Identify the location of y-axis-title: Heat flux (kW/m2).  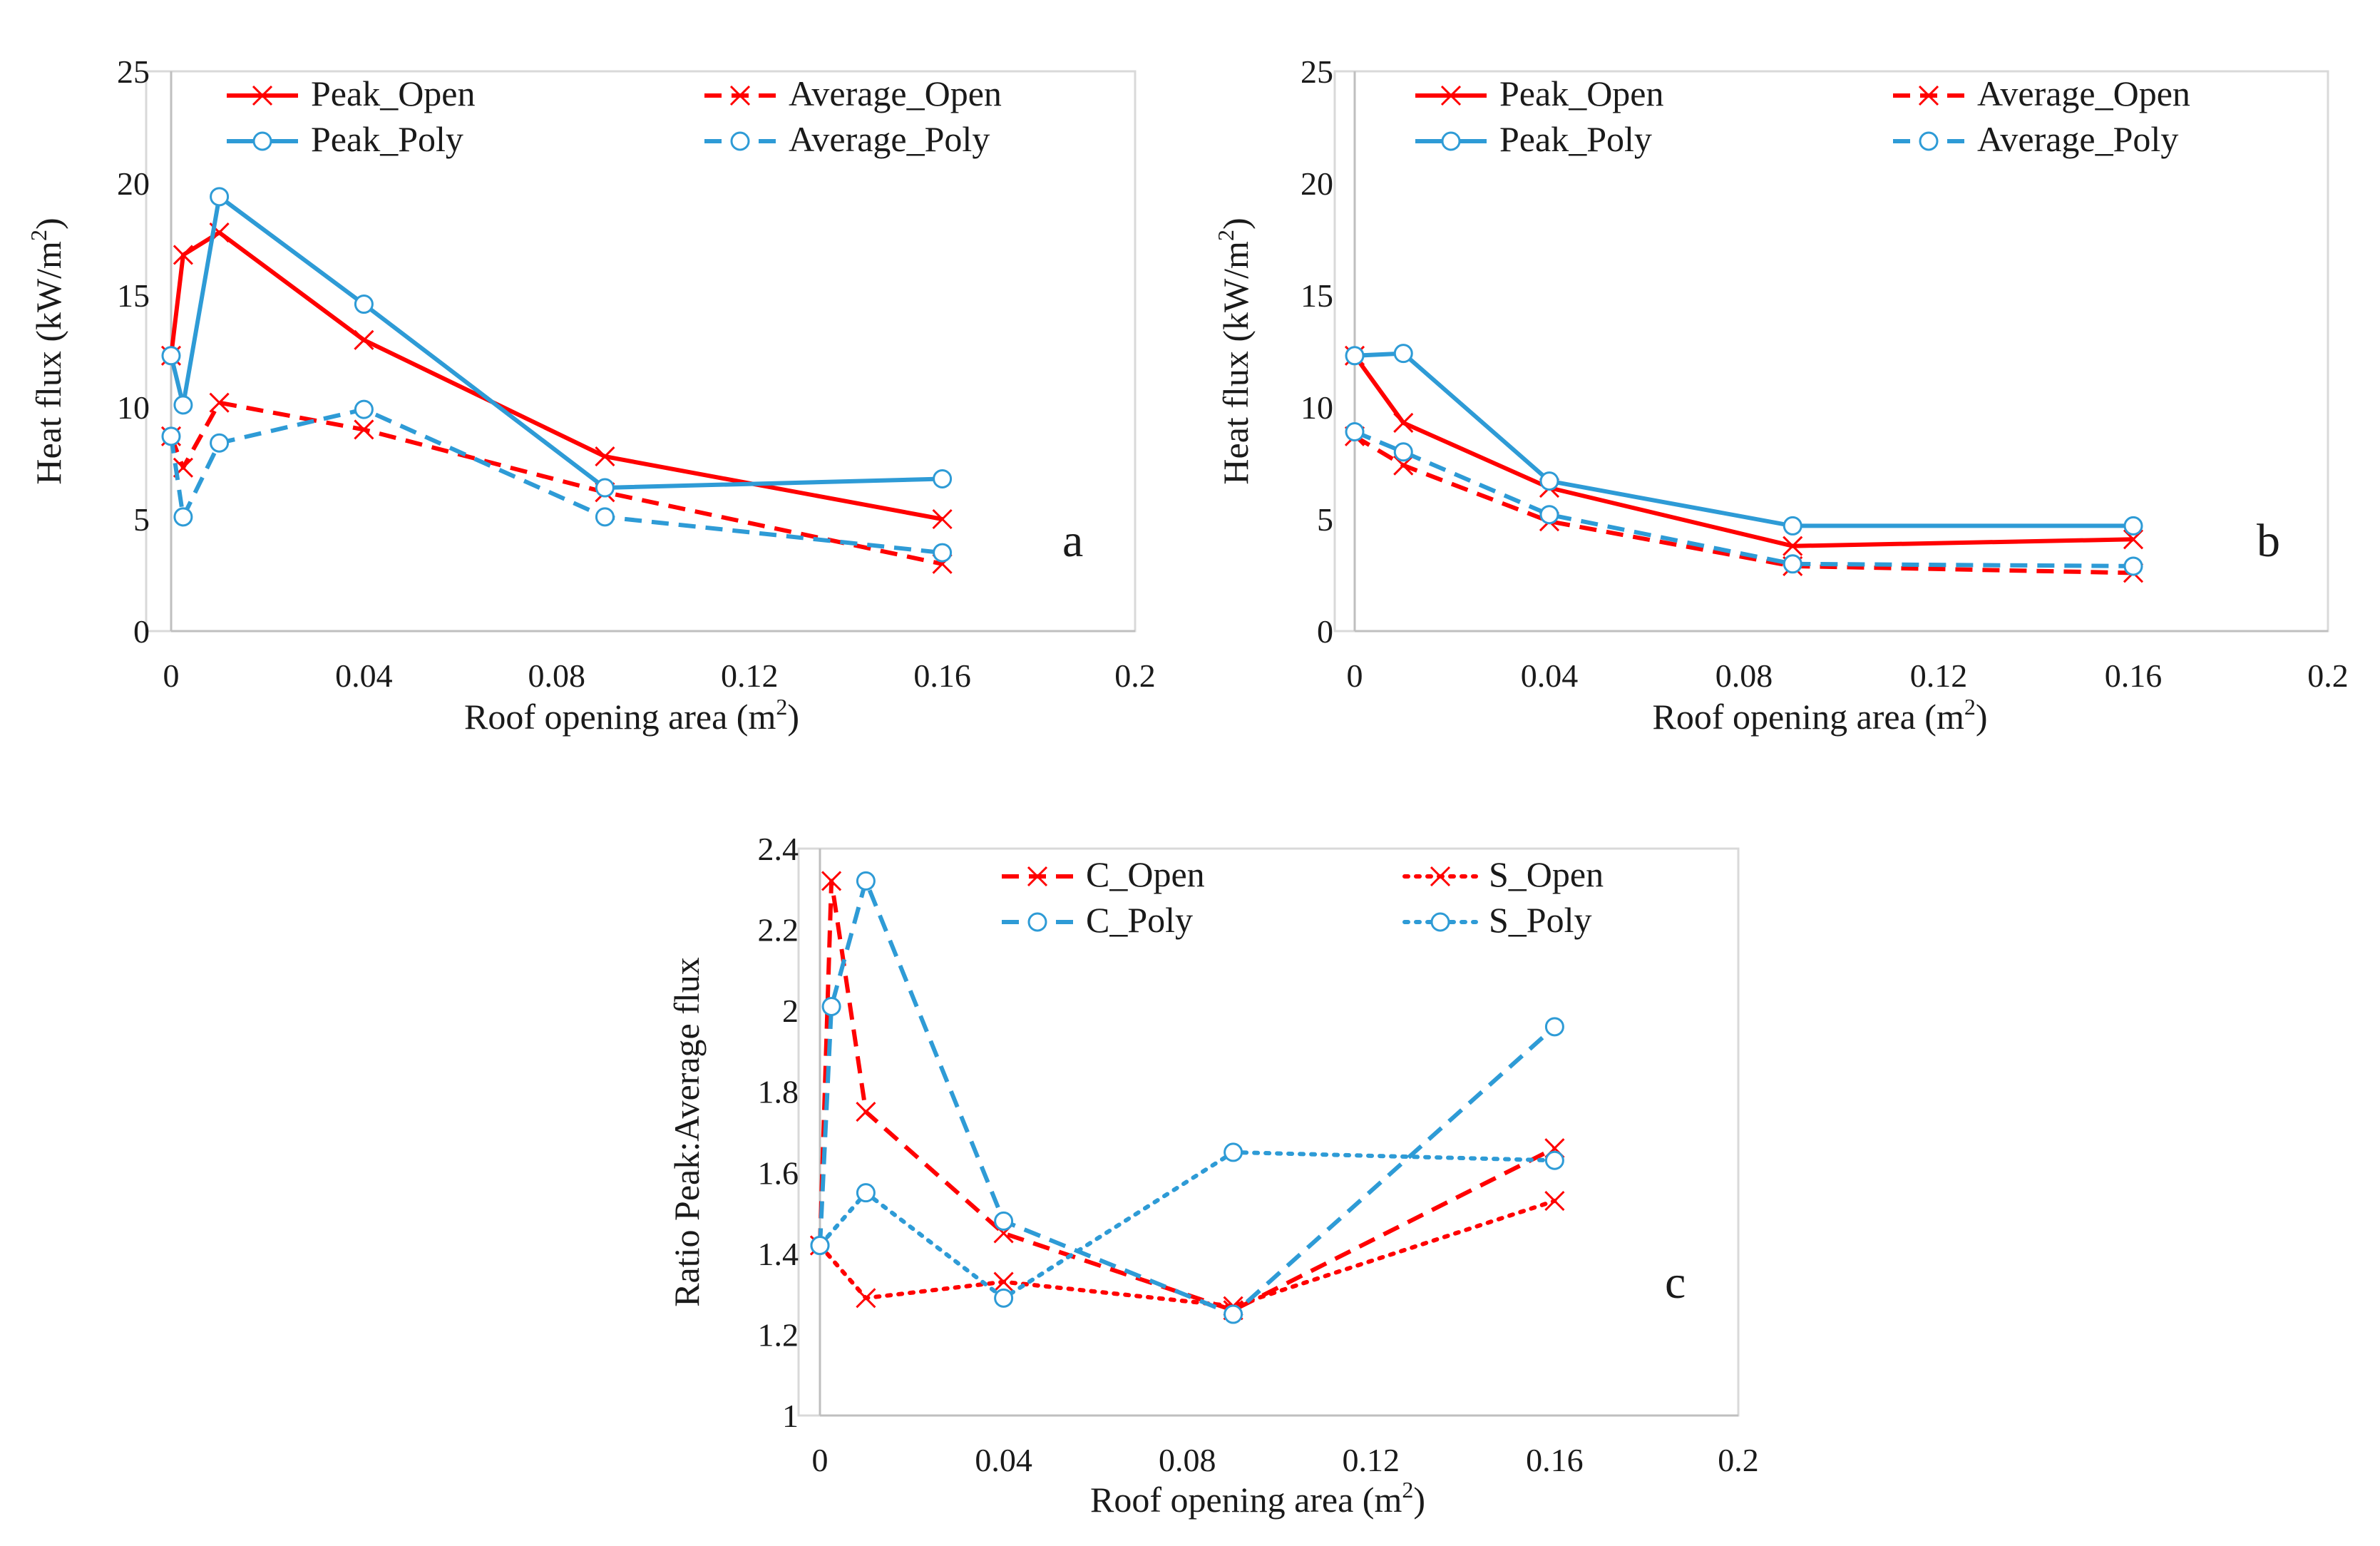
(47, 350).